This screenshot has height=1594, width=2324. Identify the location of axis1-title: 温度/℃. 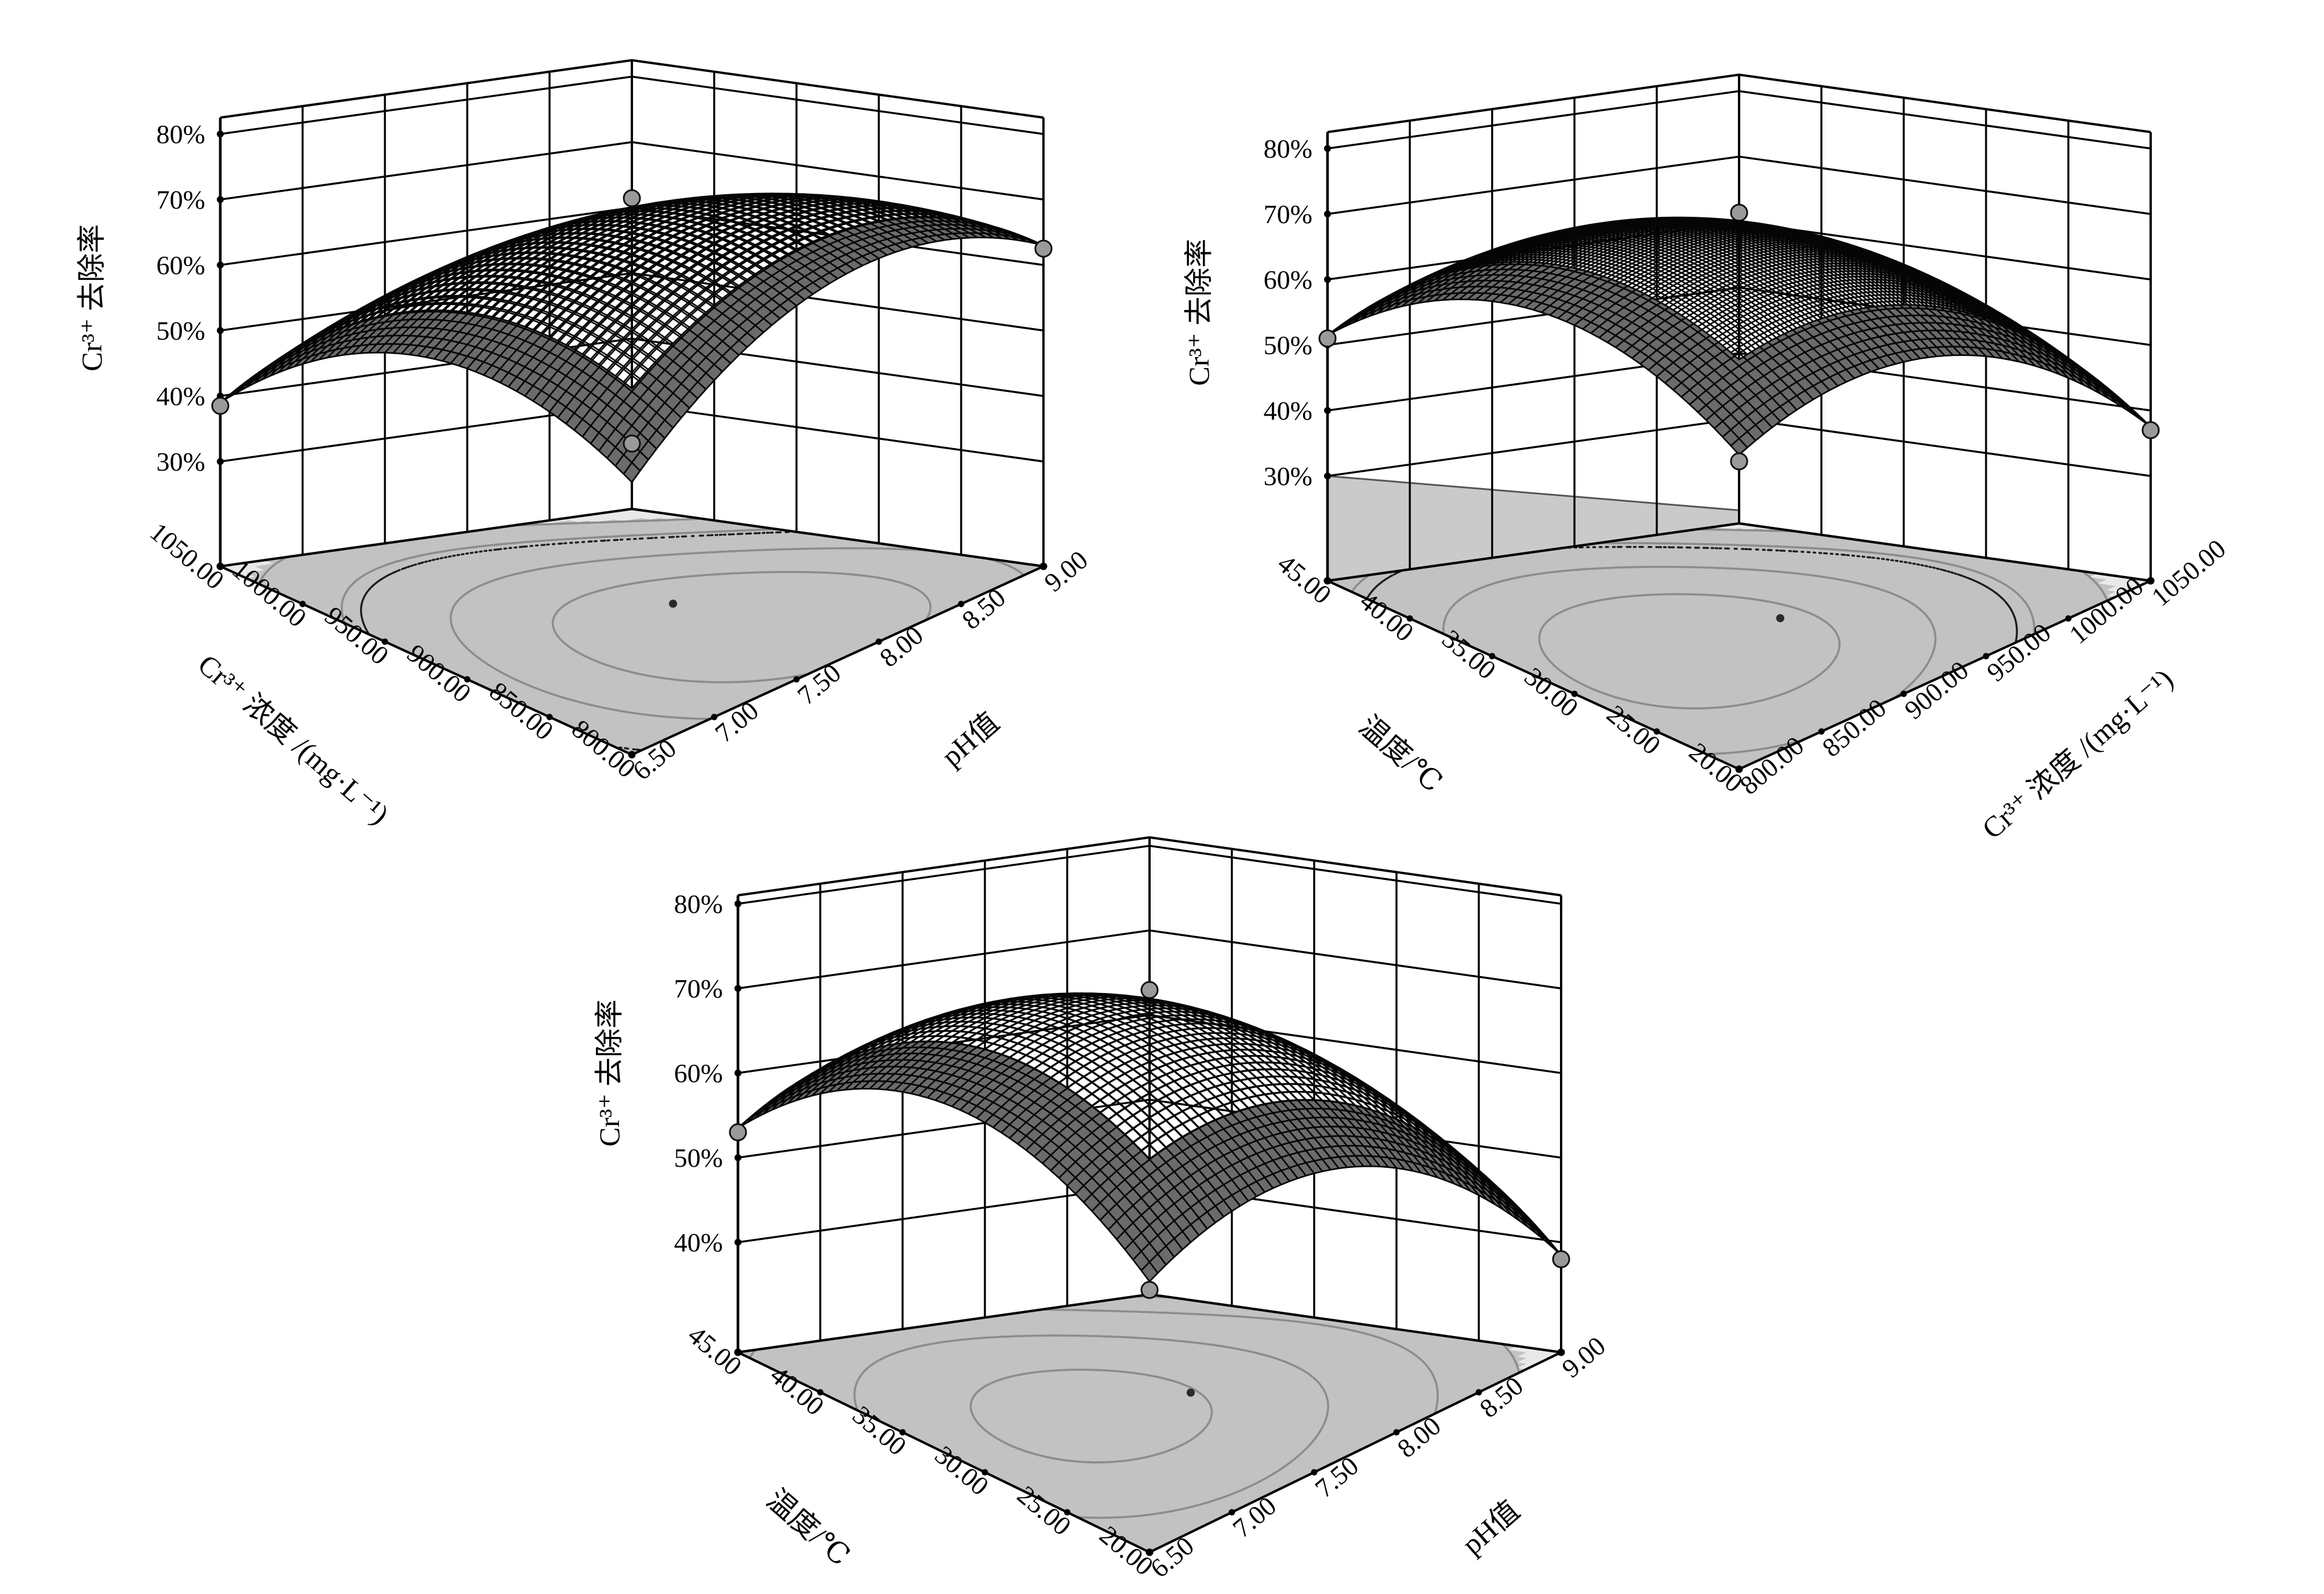
(1401, 754).